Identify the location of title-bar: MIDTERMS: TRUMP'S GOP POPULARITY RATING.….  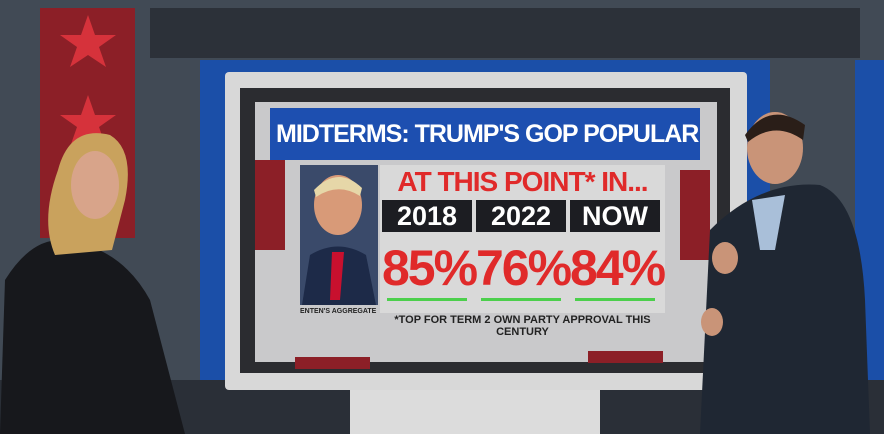
(485, 134).